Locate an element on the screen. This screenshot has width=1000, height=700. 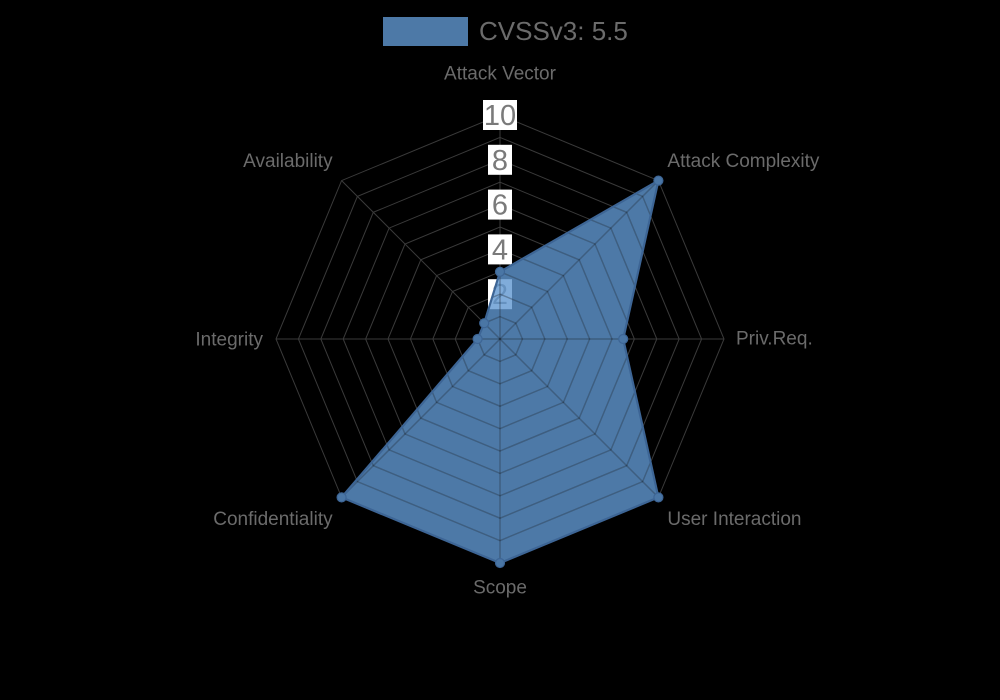
vertex-marker-confidentiality is located at coordinates (341, 497).